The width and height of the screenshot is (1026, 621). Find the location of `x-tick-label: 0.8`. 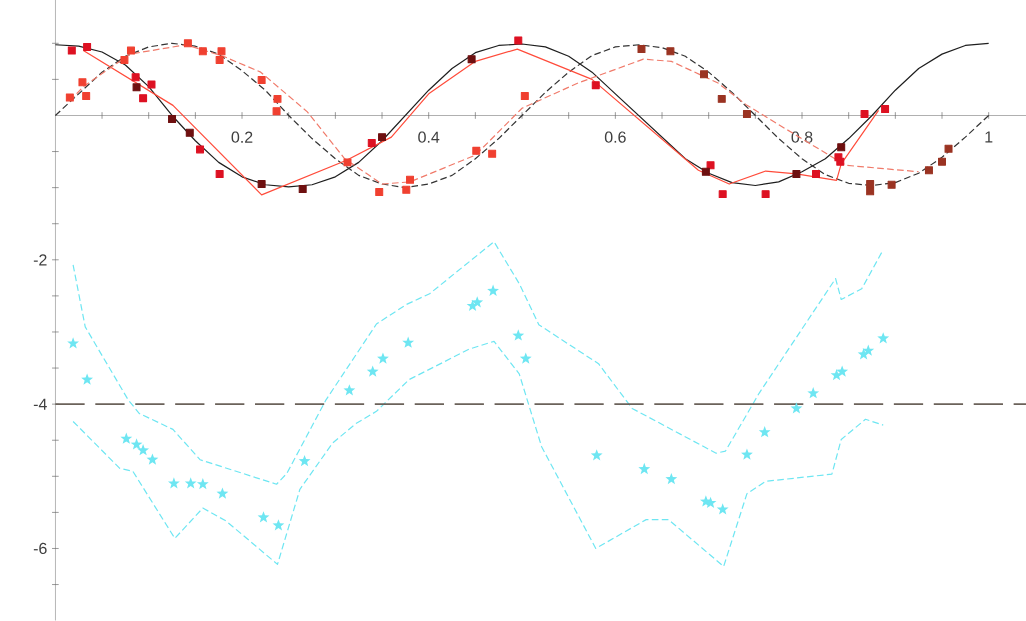

x-tick-label: 0.8 is located at coordinates (802, 137).